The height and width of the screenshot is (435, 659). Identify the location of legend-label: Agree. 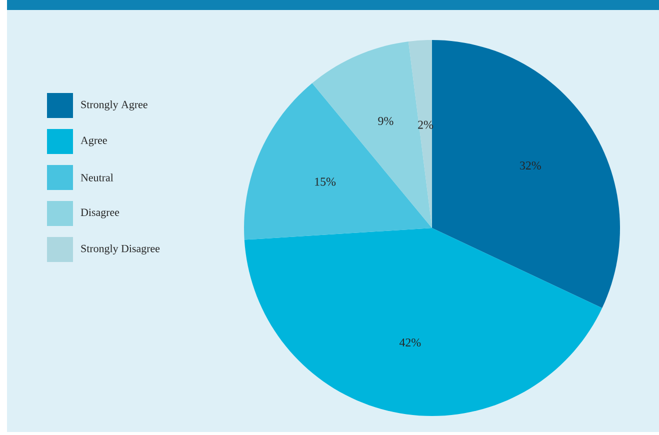
(93, 141).